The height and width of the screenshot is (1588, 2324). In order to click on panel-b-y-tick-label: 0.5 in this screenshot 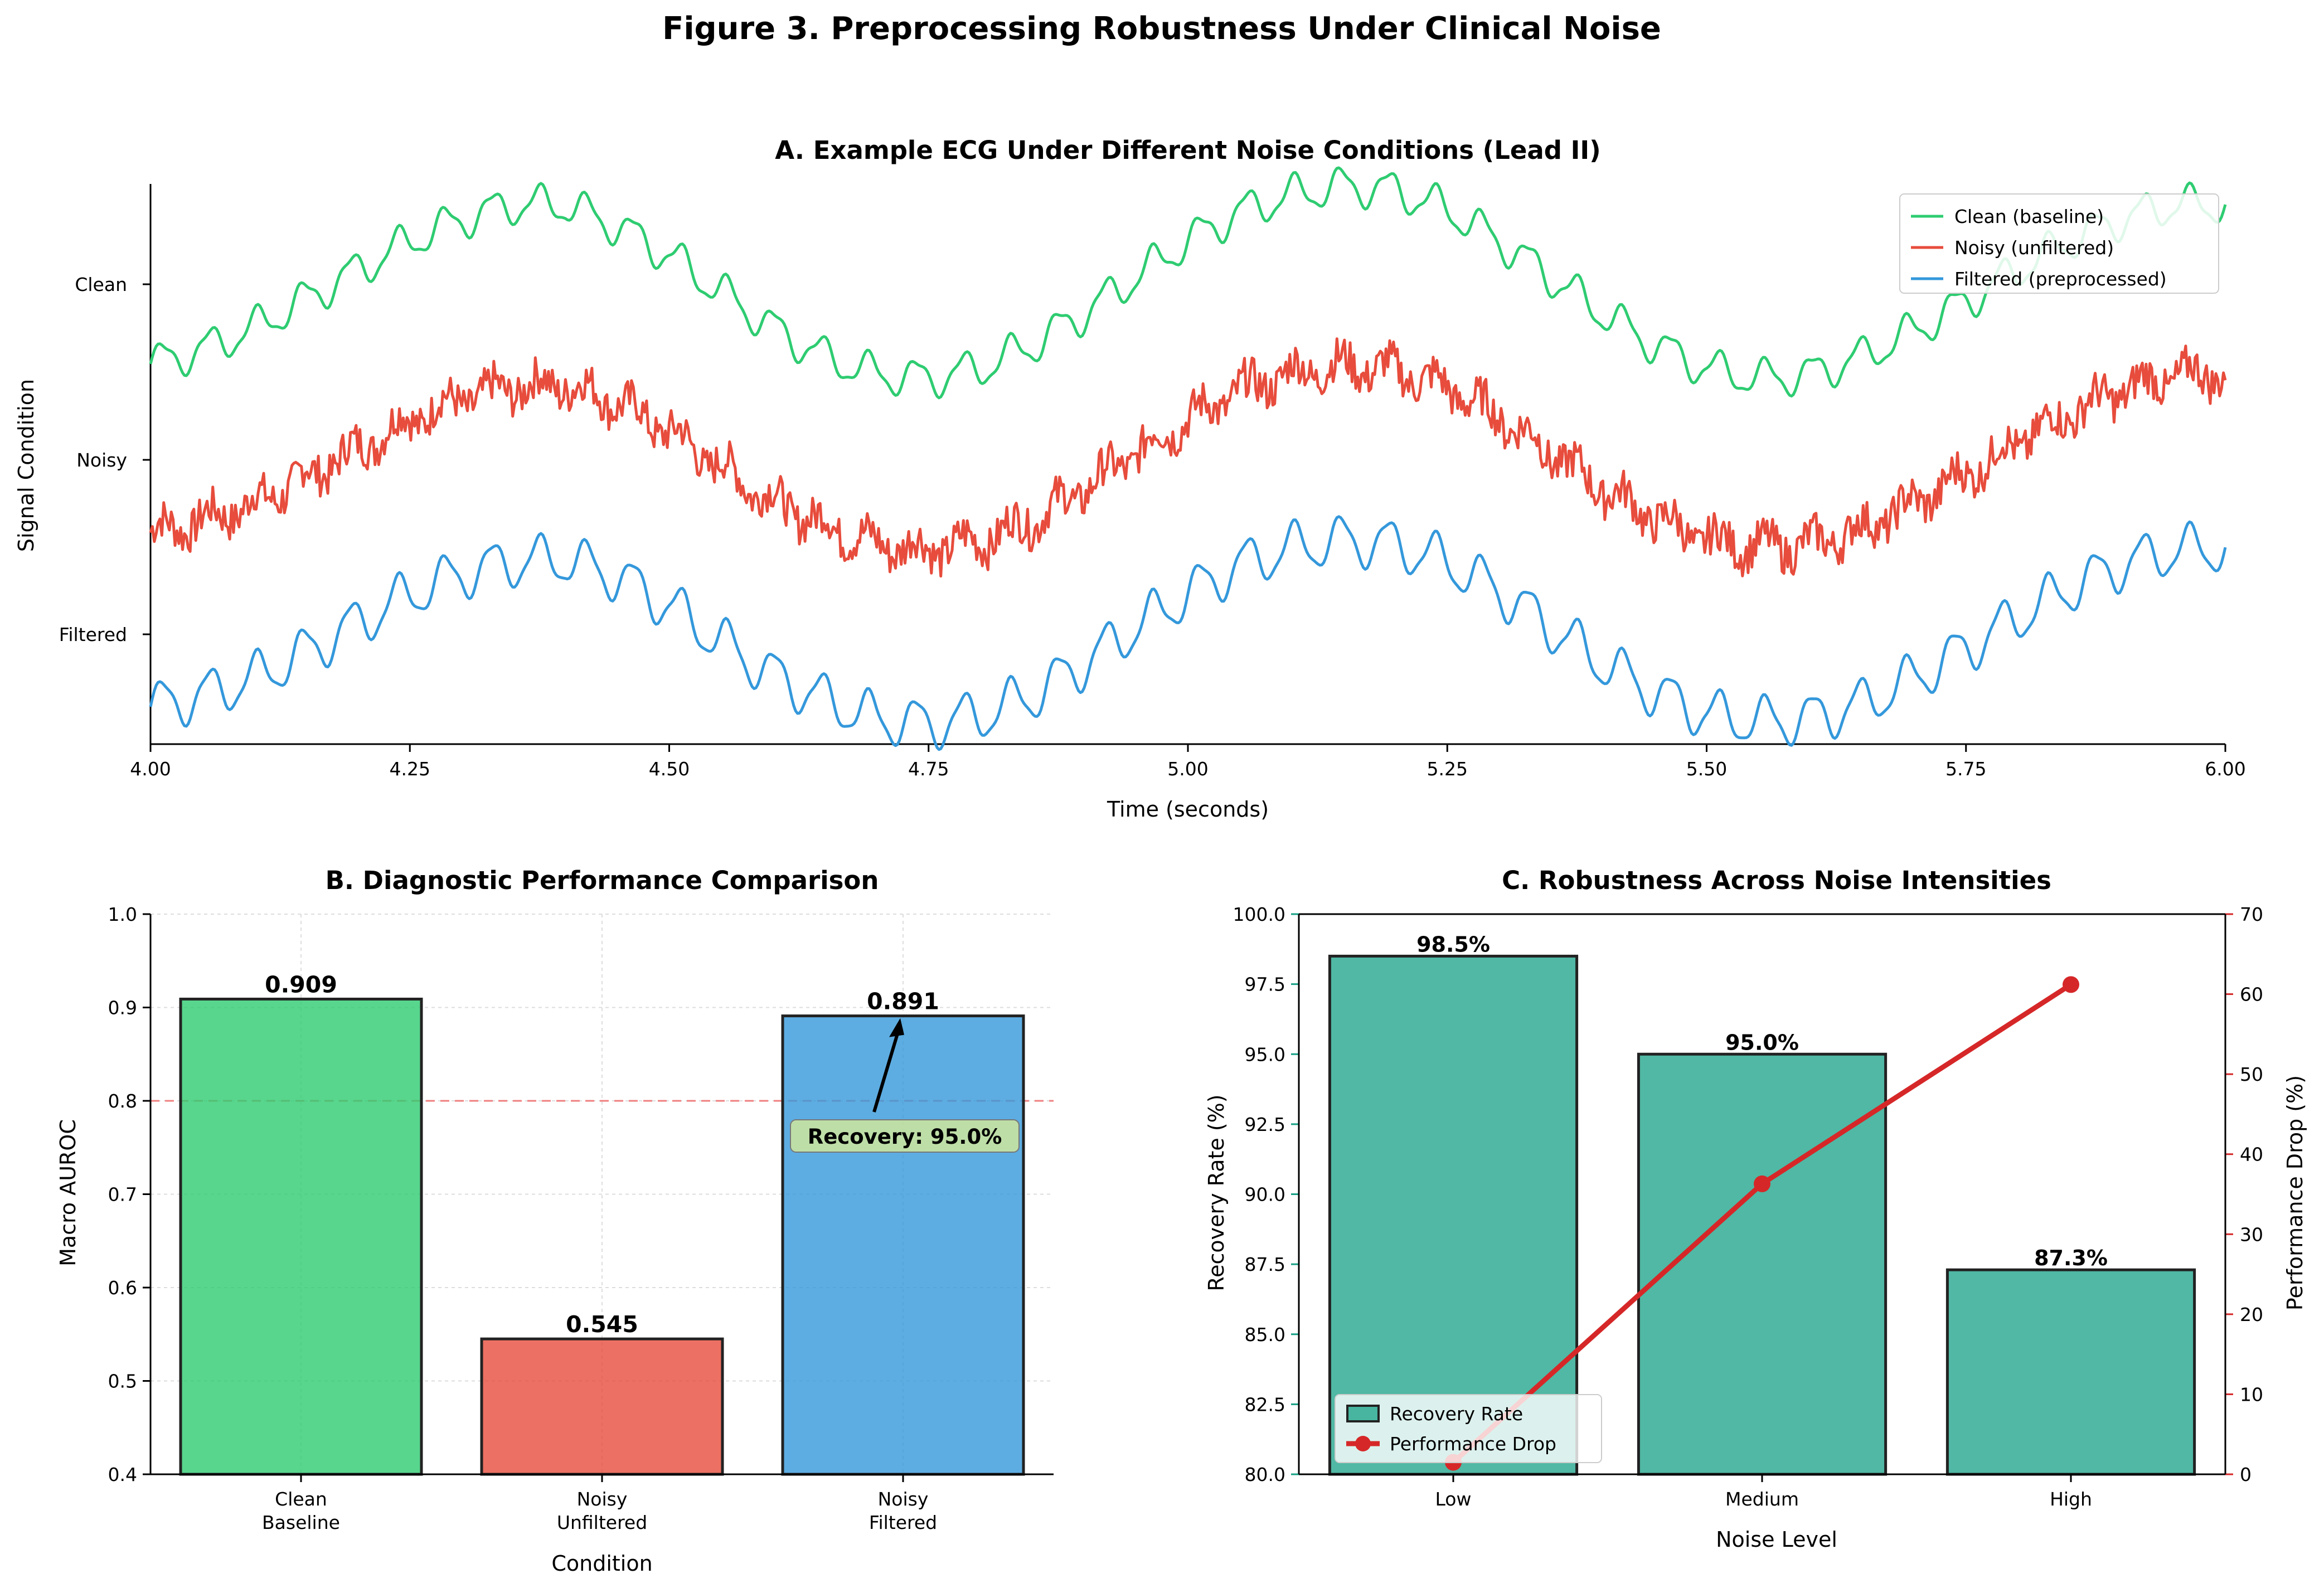, I will do `click(123, 1381)`.